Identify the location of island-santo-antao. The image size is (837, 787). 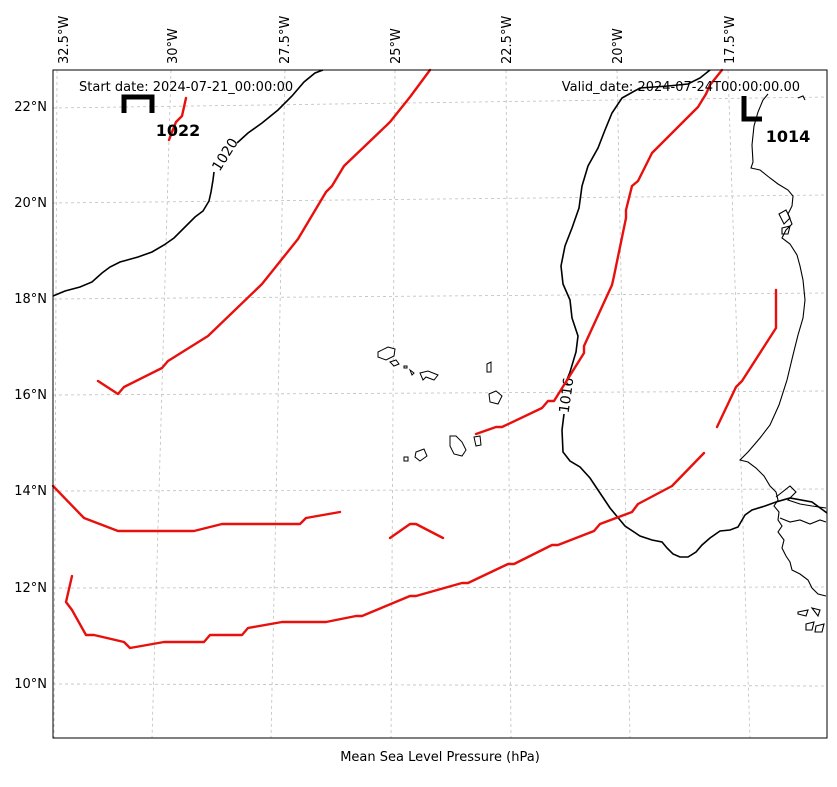
(386, 353).